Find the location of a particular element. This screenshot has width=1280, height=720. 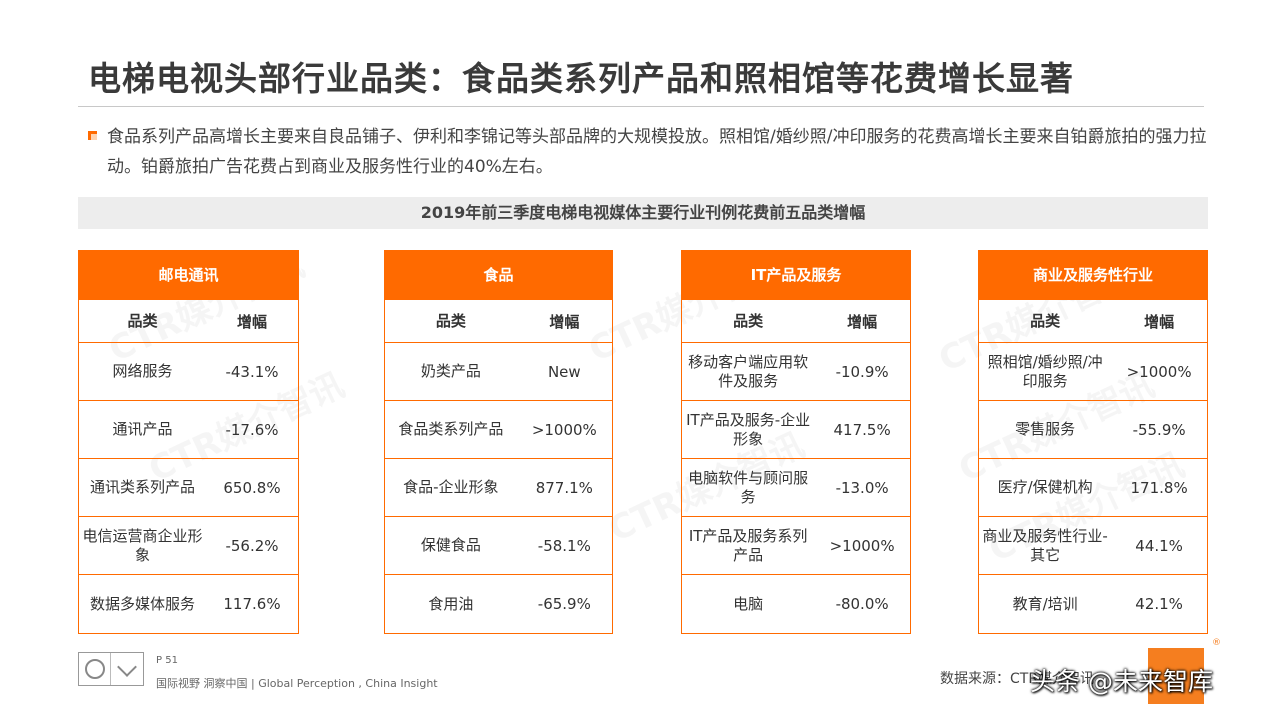

table-header: 商业及服务性行业 is located at coordinates (1093, 275).